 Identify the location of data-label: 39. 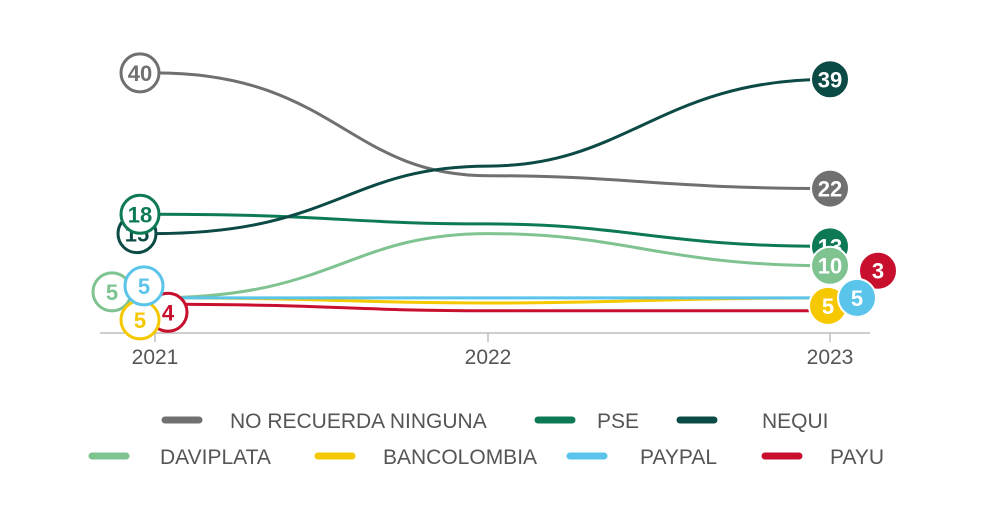
(830, 79).